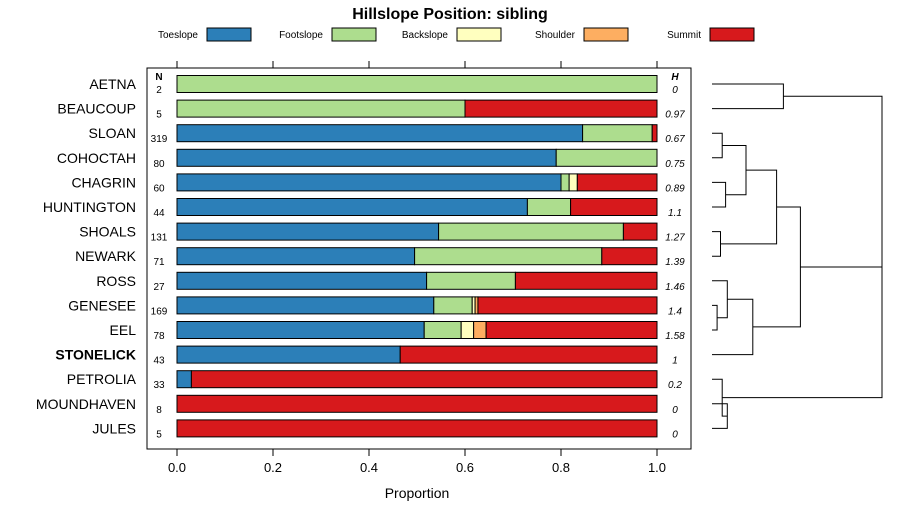  I want to click on row-label: GENESEE, so click(102, 305).